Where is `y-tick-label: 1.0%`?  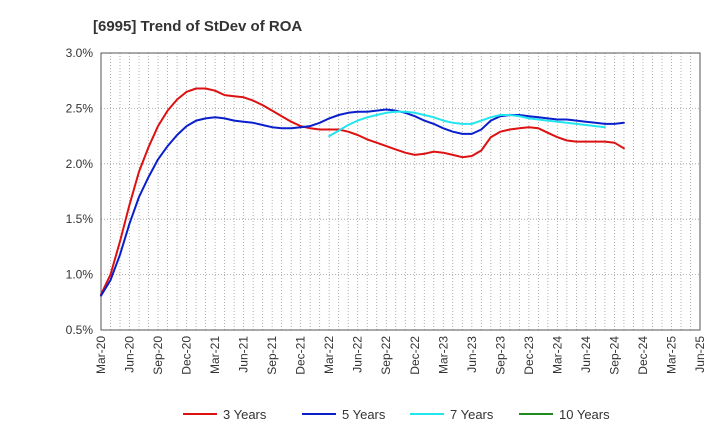
y-tick-label: 1.0% is located at coordinates (80, 275).